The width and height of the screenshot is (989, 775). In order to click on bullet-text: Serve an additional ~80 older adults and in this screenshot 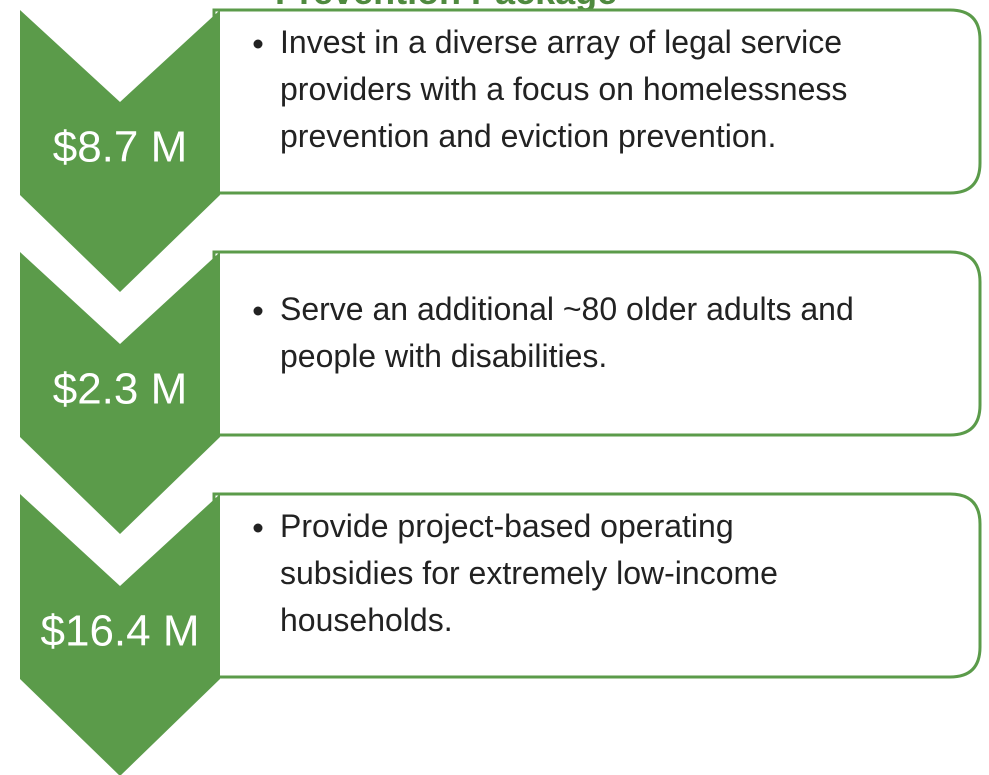, I will do `click(567, 309)`.